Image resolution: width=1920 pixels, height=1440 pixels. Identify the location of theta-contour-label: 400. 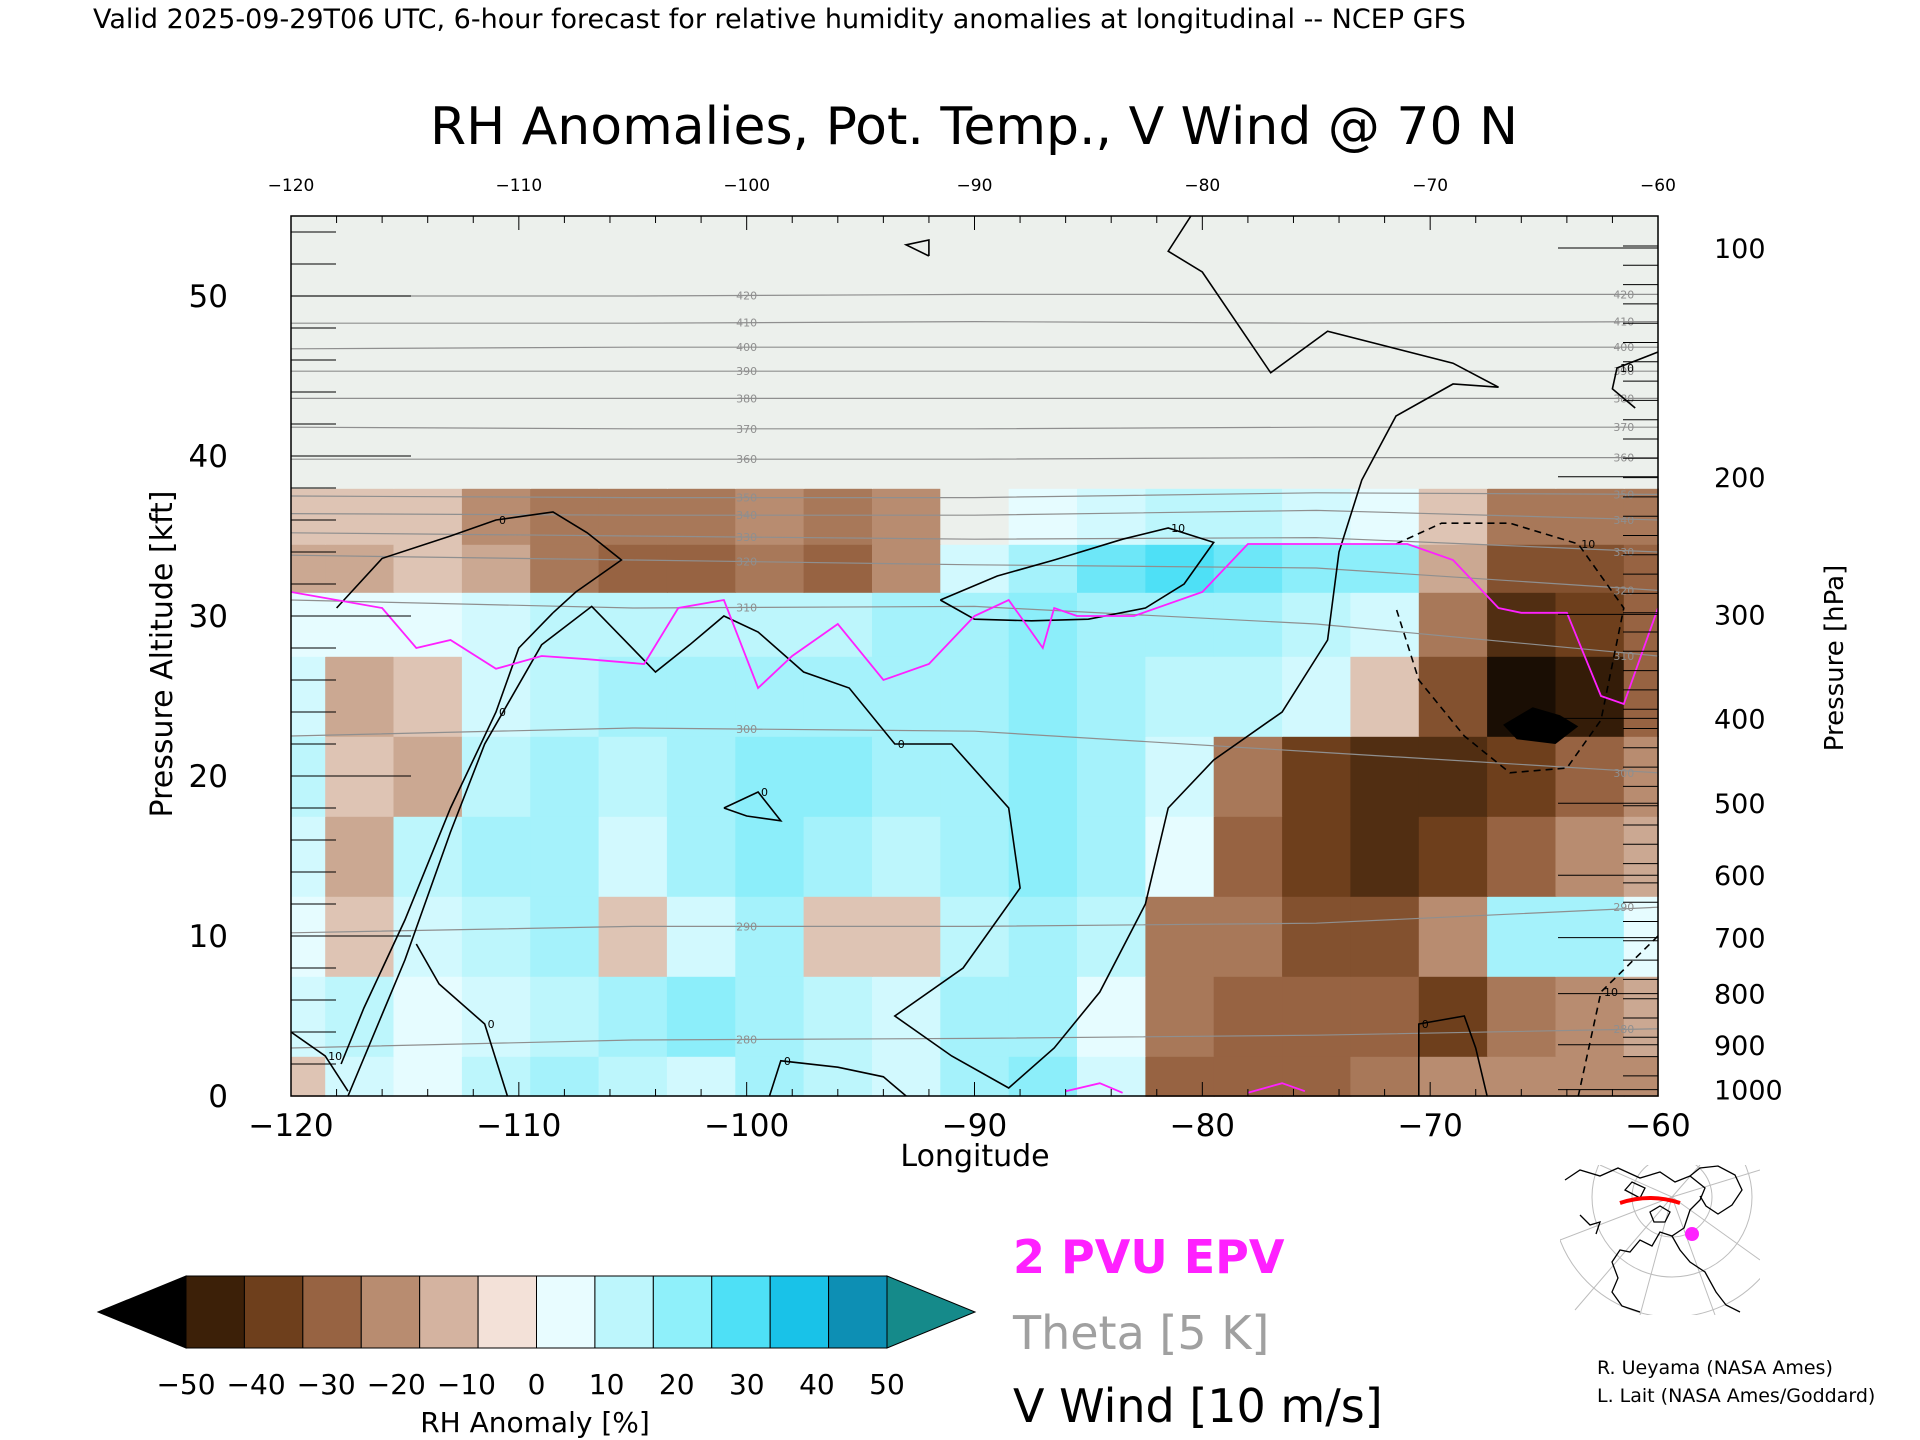
(1623, 347).